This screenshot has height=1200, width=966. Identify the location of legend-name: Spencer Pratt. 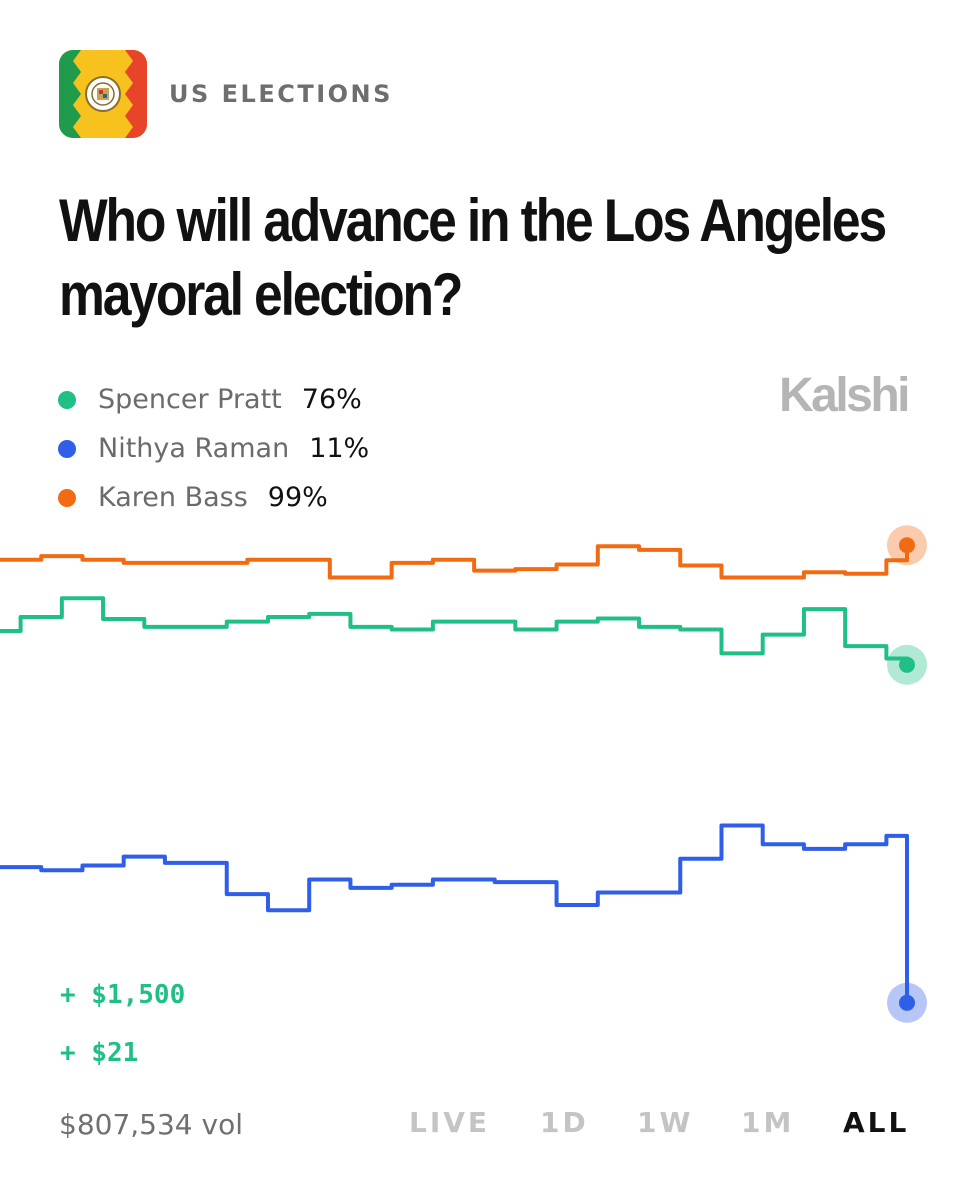
(190, 399).